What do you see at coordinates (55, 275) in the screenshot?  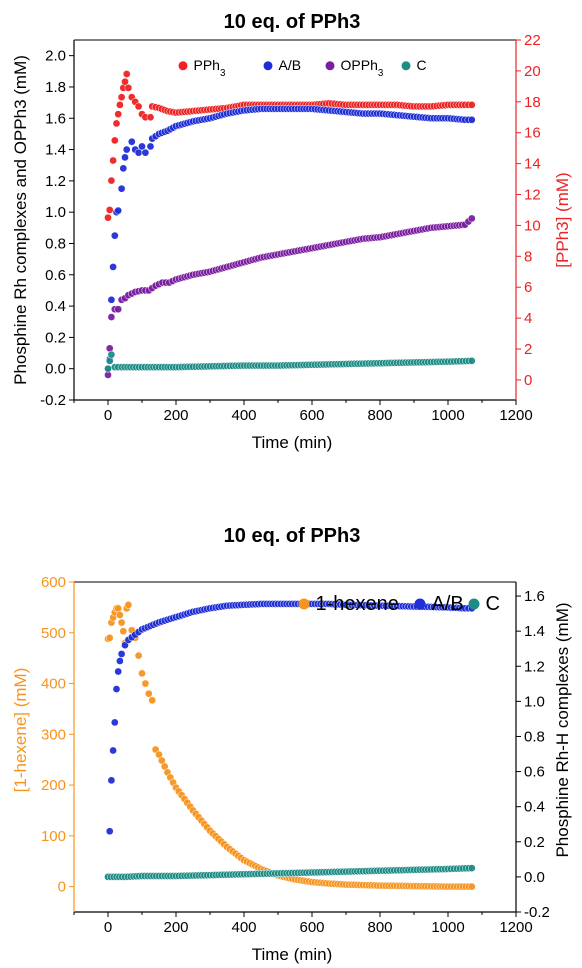 I see `chart1-ytick-left-label: 0.6` at bounding box center [55, 275].